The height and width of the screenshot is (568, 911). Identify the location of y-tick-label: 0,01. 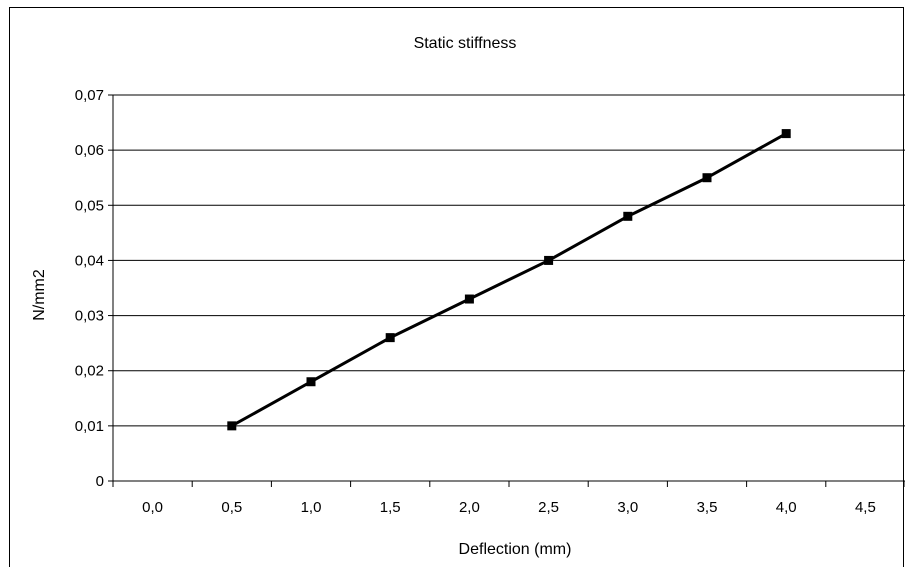
(89, 426).